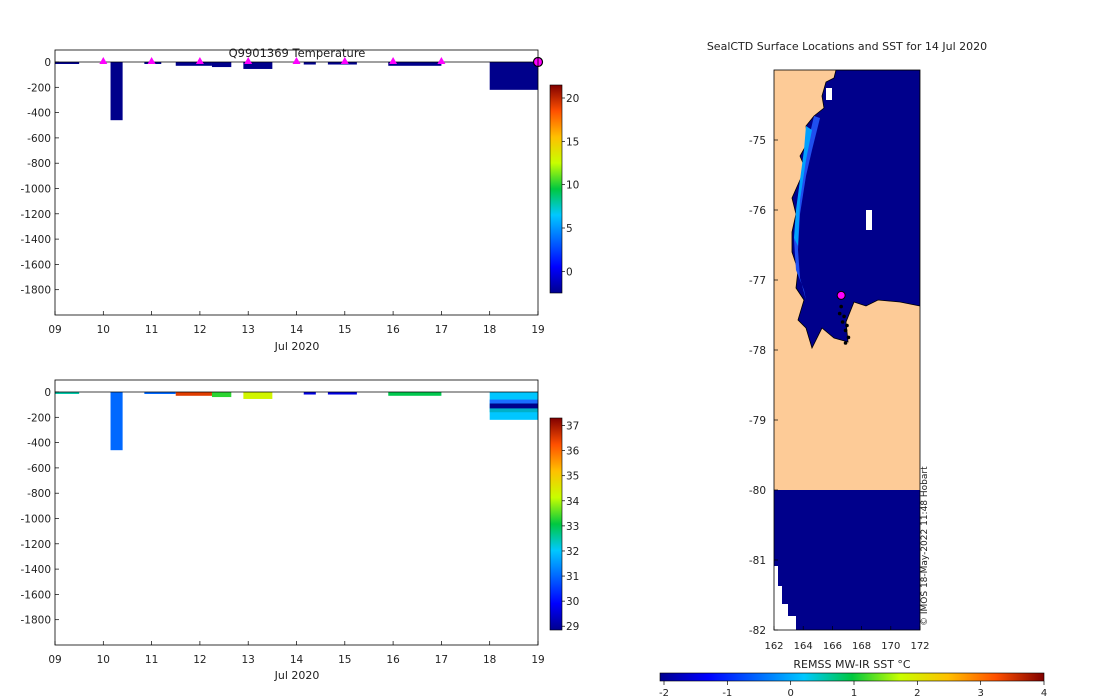 The height and width of the screenshot is (700, 1100). What do you see at coordinates (853, 690) in the screenshot?
I see `sst-colorbar-ticks: -2 -1 0 1 2 3 4` at bounding box center [853, 690].